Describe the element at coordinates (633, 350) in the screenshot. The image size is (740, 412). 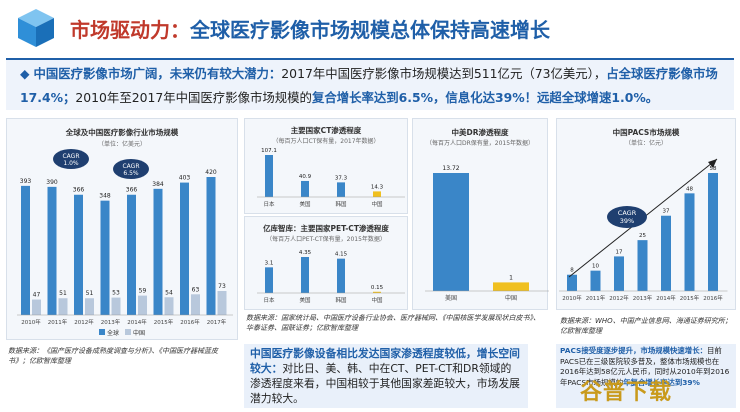
I see `pacs-note-bold: PACS接受度逐步提升，市场规模快速增长：` at that location.